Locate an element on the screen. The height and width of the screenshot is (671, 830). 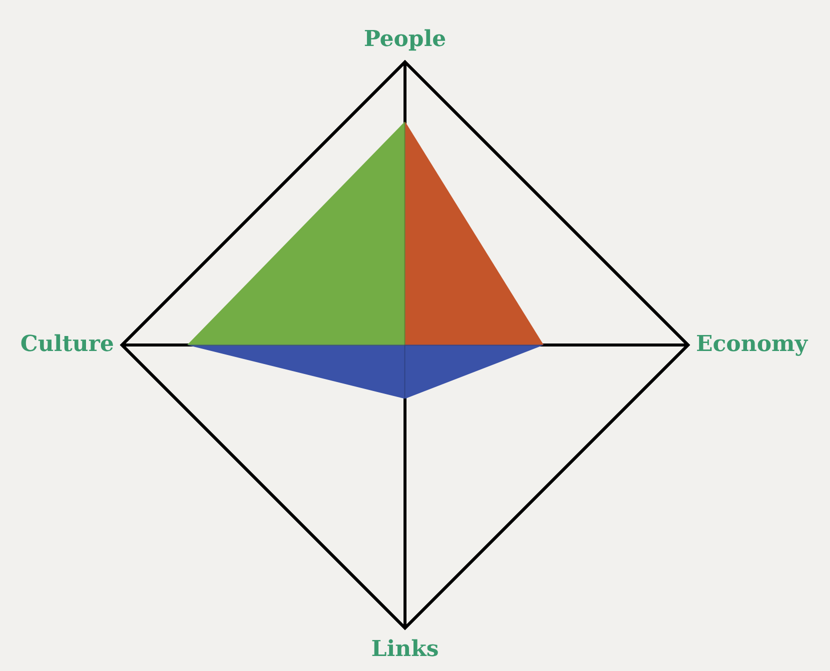
spoke-label: Links is located at coordinates (405, 649).